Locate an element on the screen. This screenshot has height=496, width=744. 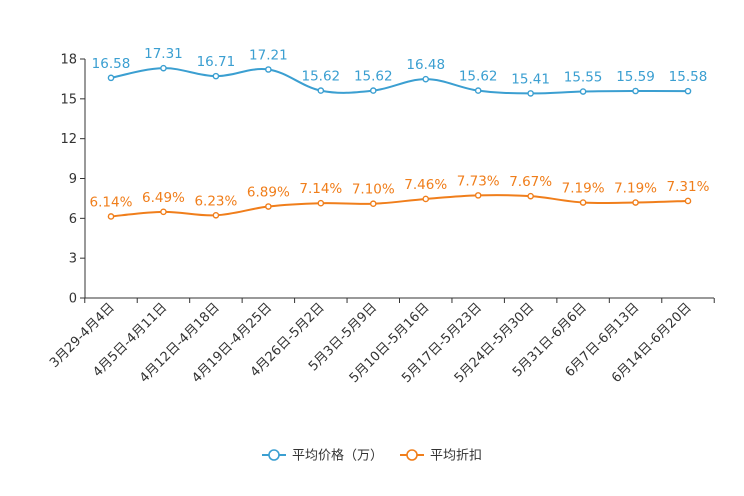
data-label: 17.21 is located at coordinates (268, 55).